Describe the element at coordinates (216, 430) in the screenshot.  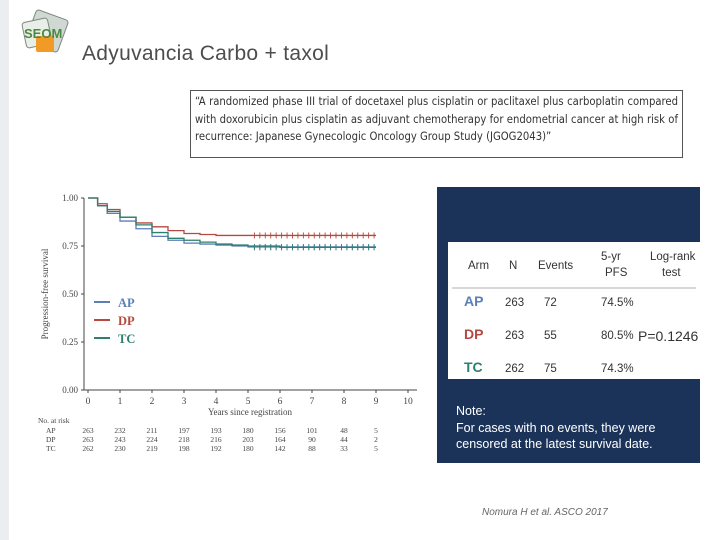
I see `risk-cell: 193` at that location.